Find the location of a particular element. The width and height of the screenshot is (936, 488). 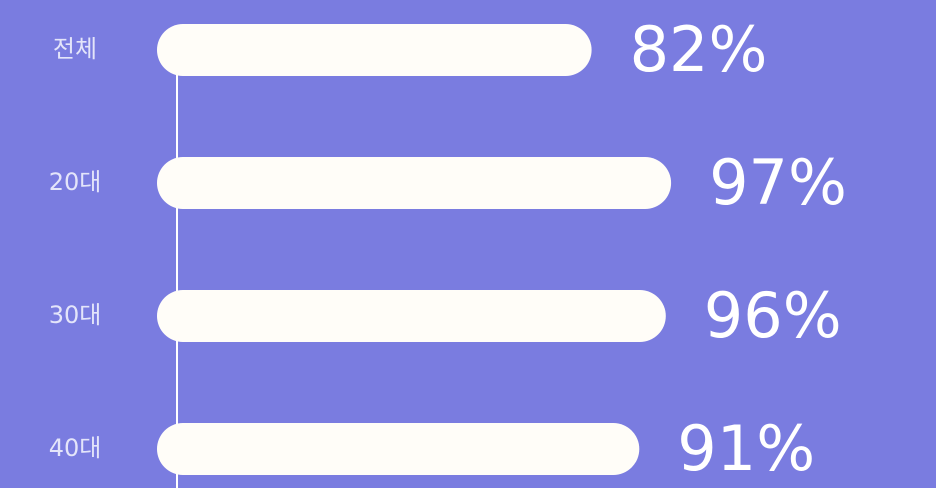

category-label: 40대 is located at coordinates (75, 448).